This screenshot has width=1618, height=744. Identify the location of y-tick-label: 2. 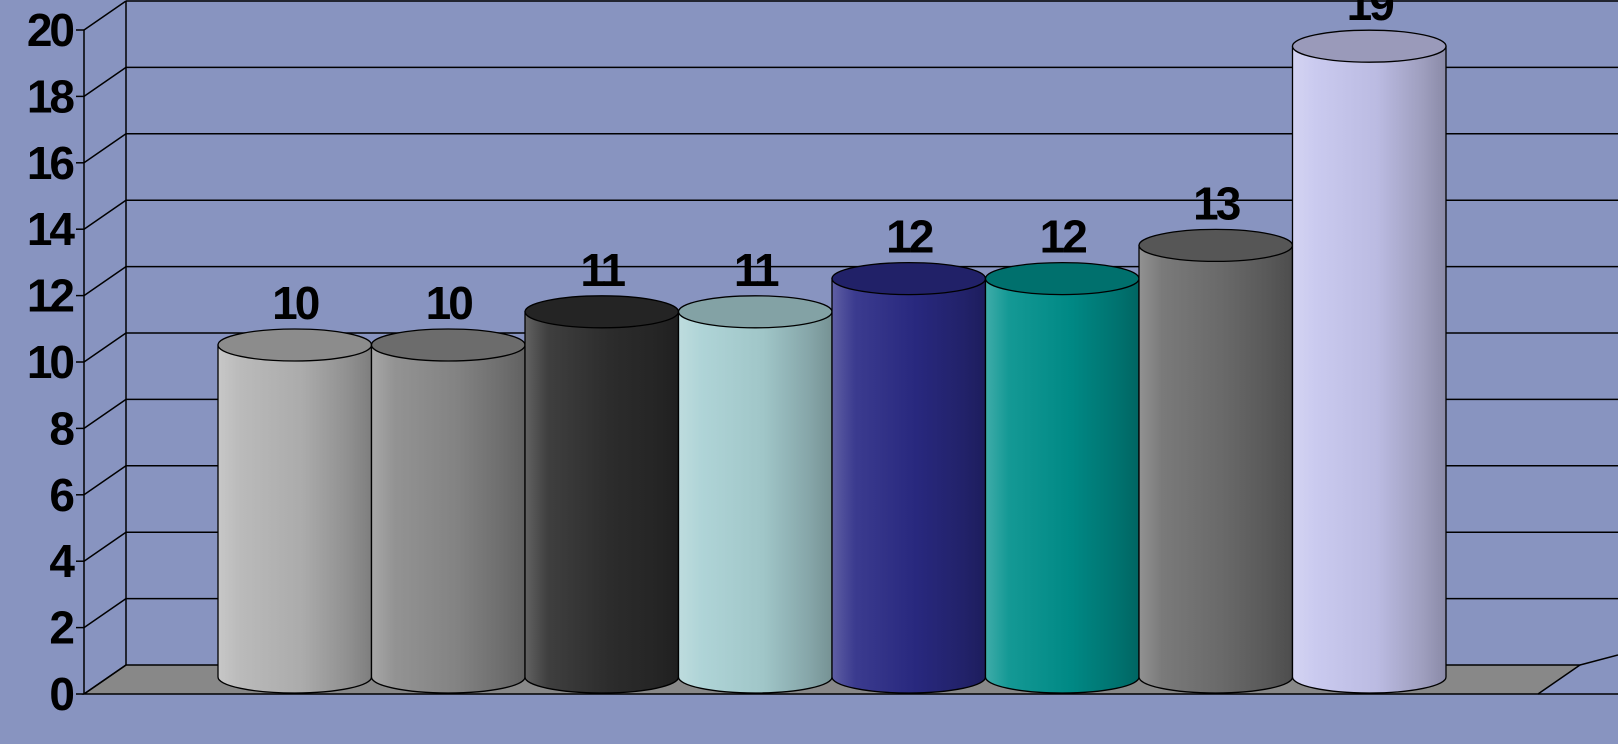
(61, 628).